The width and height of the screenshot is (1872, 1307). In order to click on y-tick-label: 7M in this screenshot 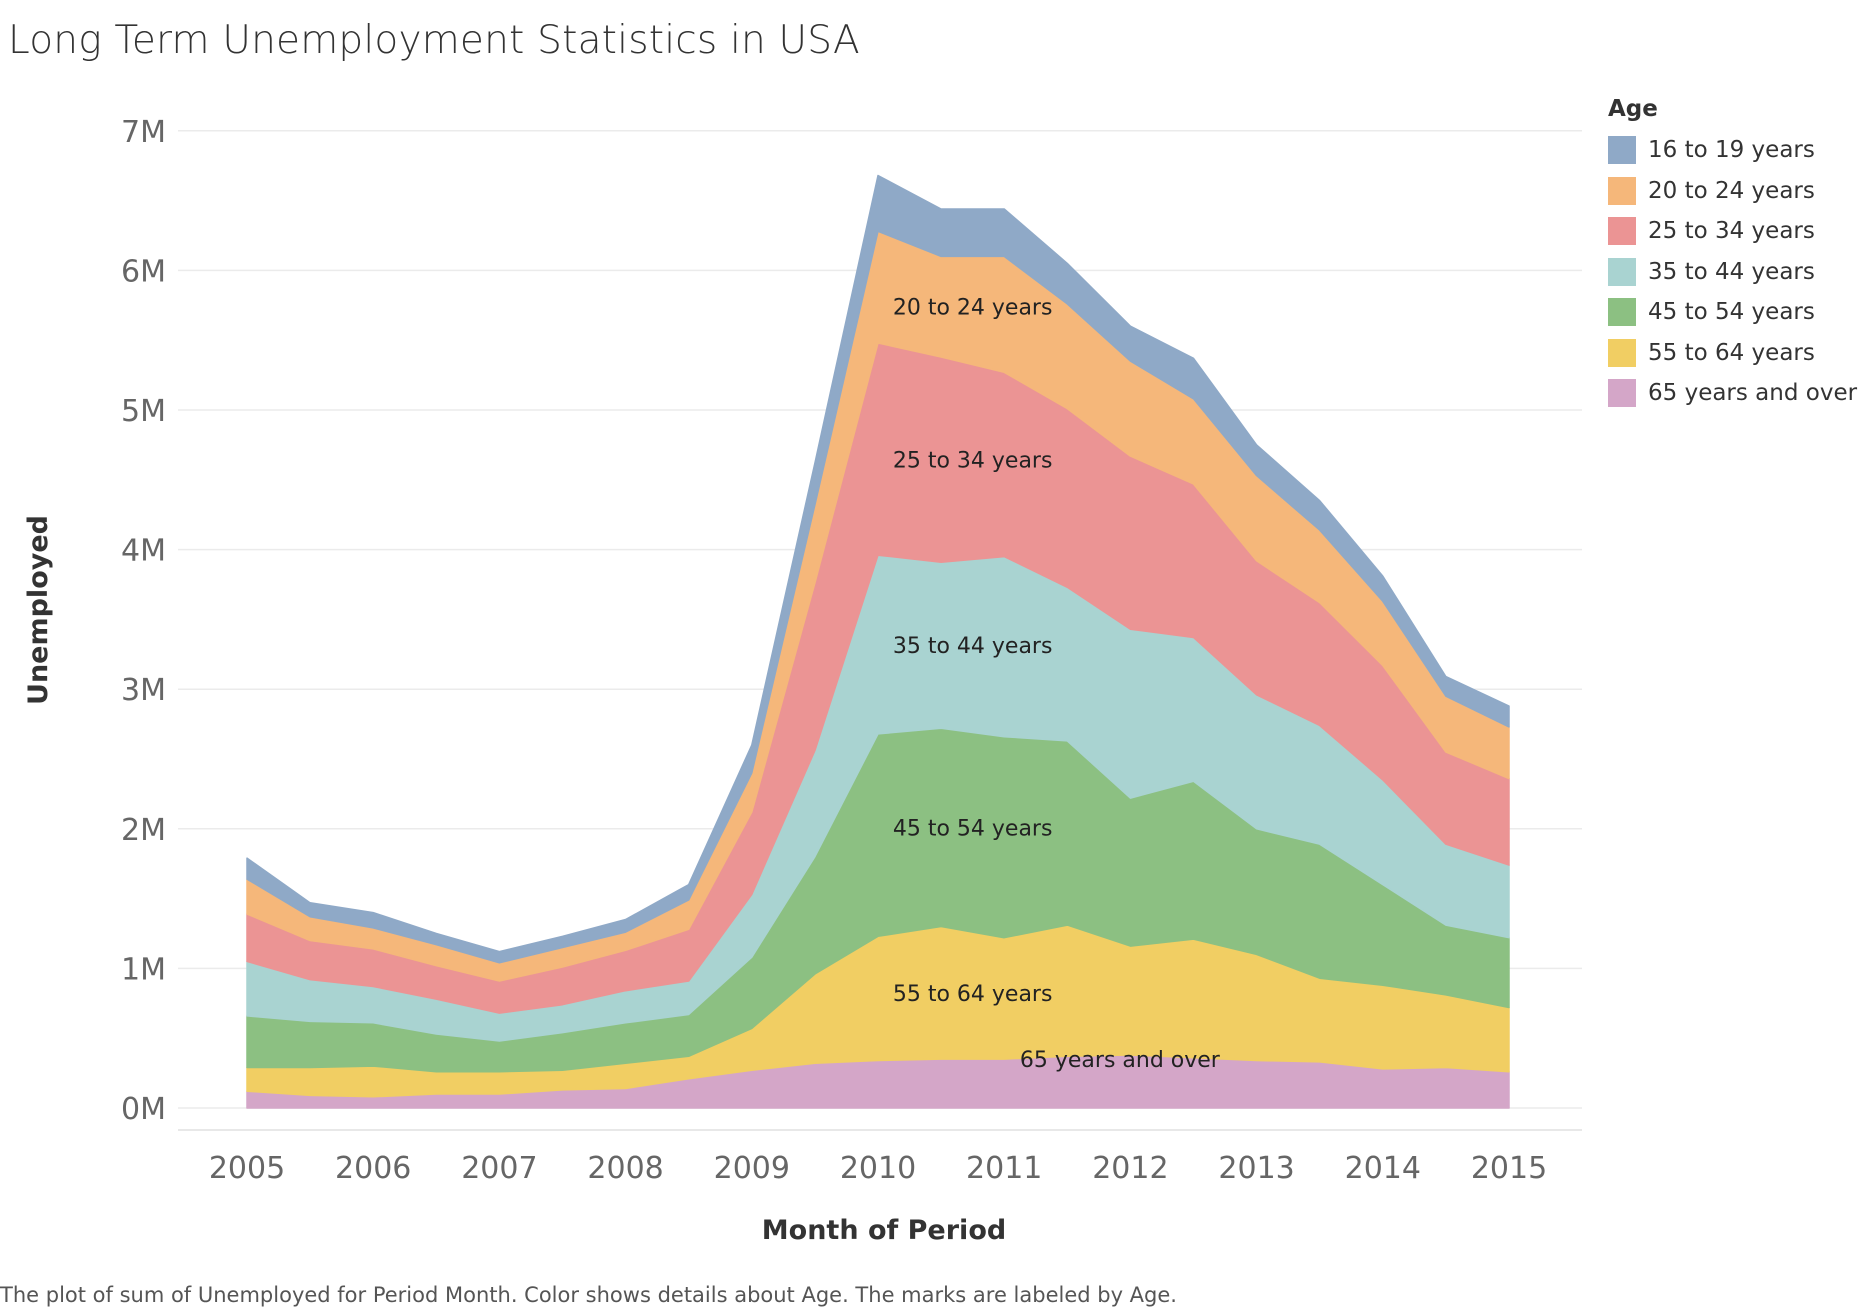, I will do `click(143, 132)`.